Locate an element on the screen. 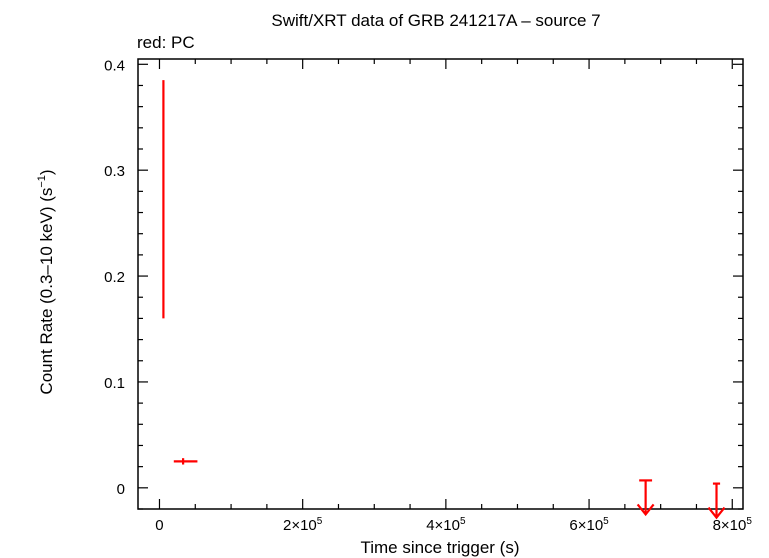 Image resolution: width=769 pixels, height=558 pixels. x-tick-label-mantissa: 8×10 is located at coordinates (730, 525).